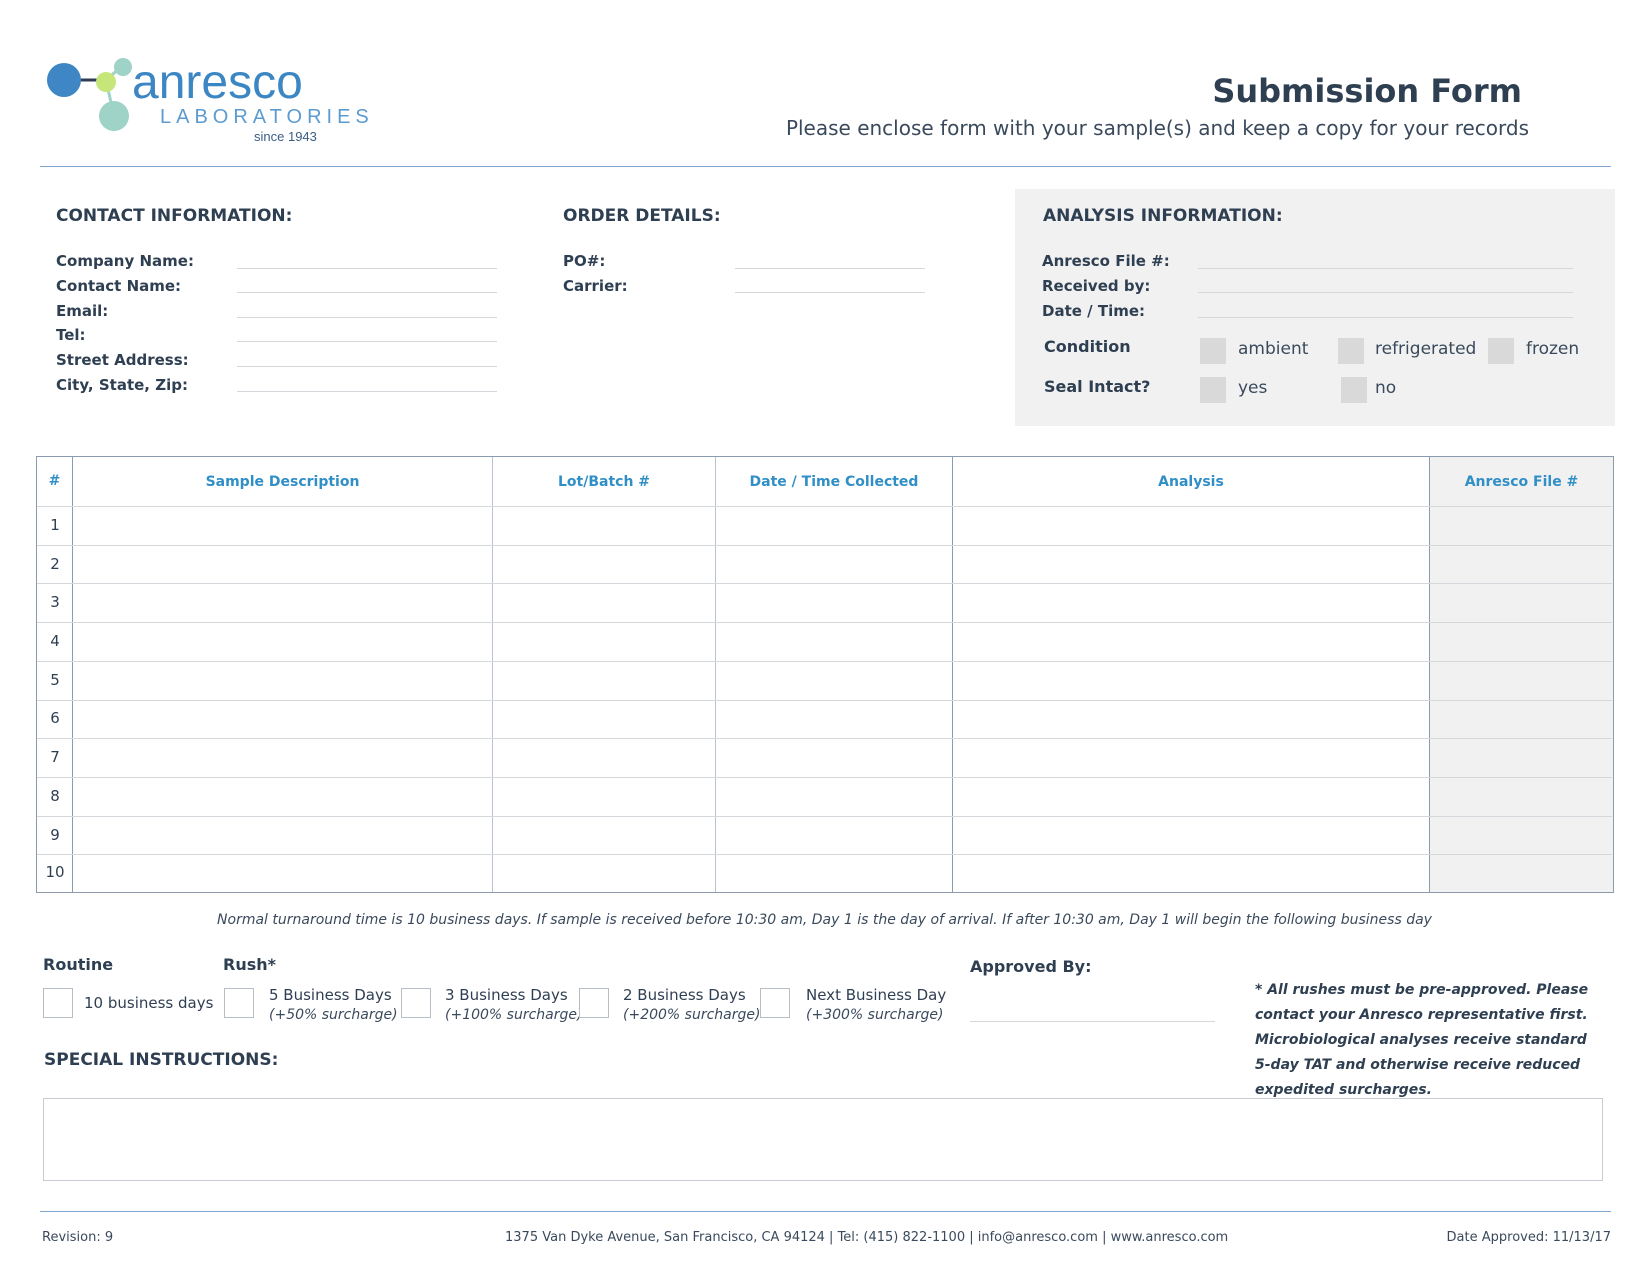 The image size is (1649, 1275). What do you see at coordinates (78, 964) in the screenshot?
I see `routine-heading: Routine` at bounding box center [78, 964].